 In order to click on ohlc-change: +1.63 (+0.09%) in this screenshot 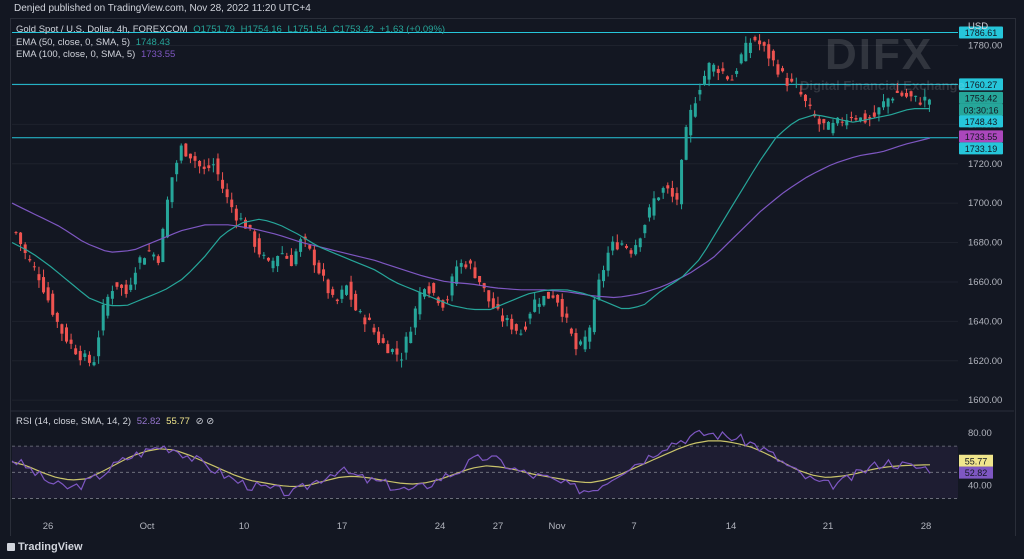, I will do `click(412, 29)`.